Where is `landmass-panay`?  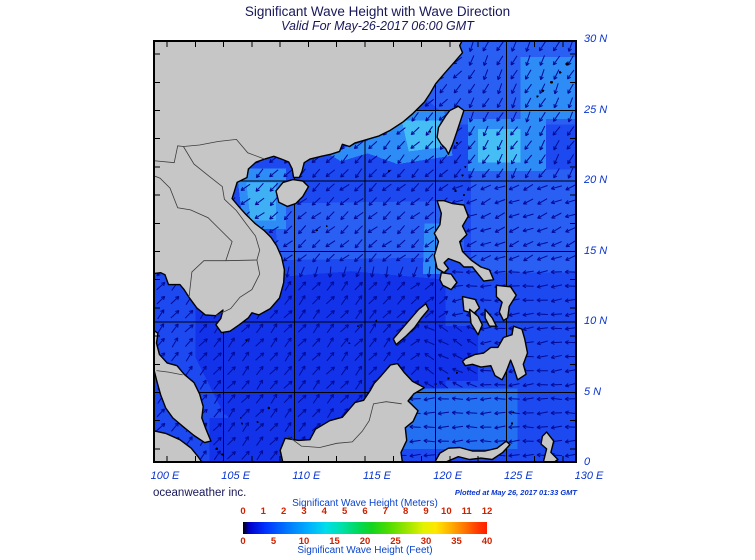
landmass-panay is located at coordinates (471, 305).